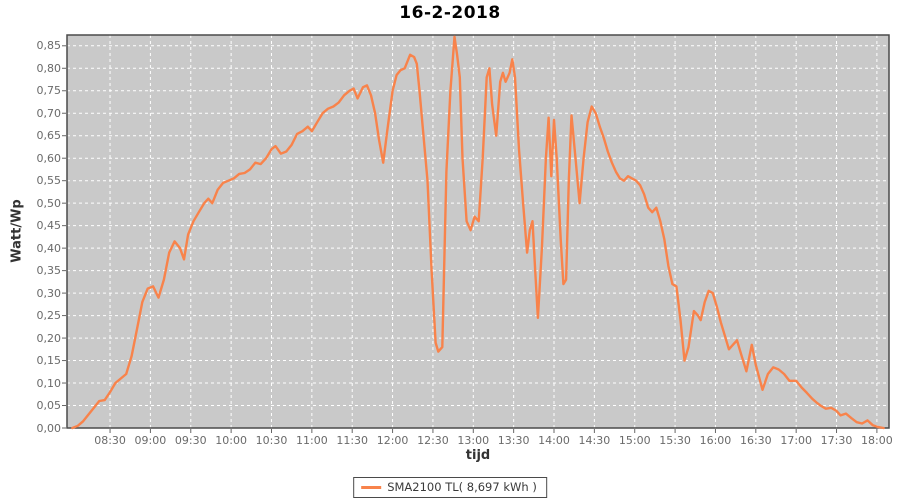 The image size is (900, 500). What do you see at coordinates (796, 440) in the screenshot?
I see `x-tick-label: 17:00` at bounding box center [796, 440].